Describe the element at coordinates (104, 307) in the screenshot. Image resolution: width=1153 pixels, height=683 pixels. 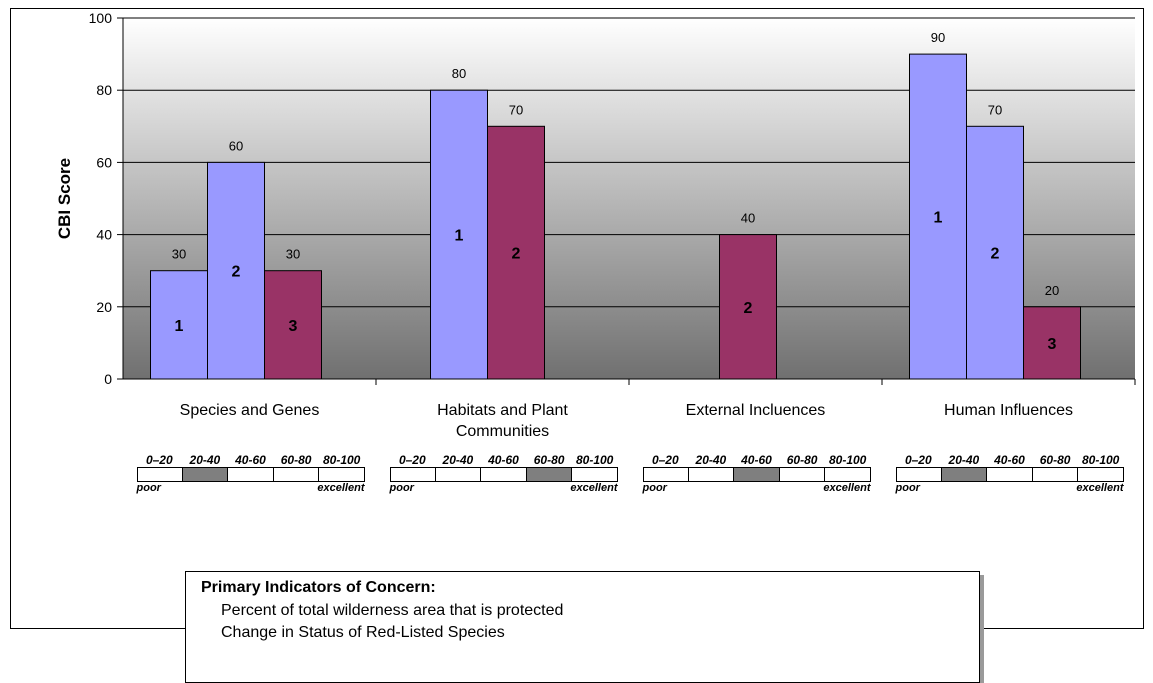
I see `y-tick-label: 20` at that location.